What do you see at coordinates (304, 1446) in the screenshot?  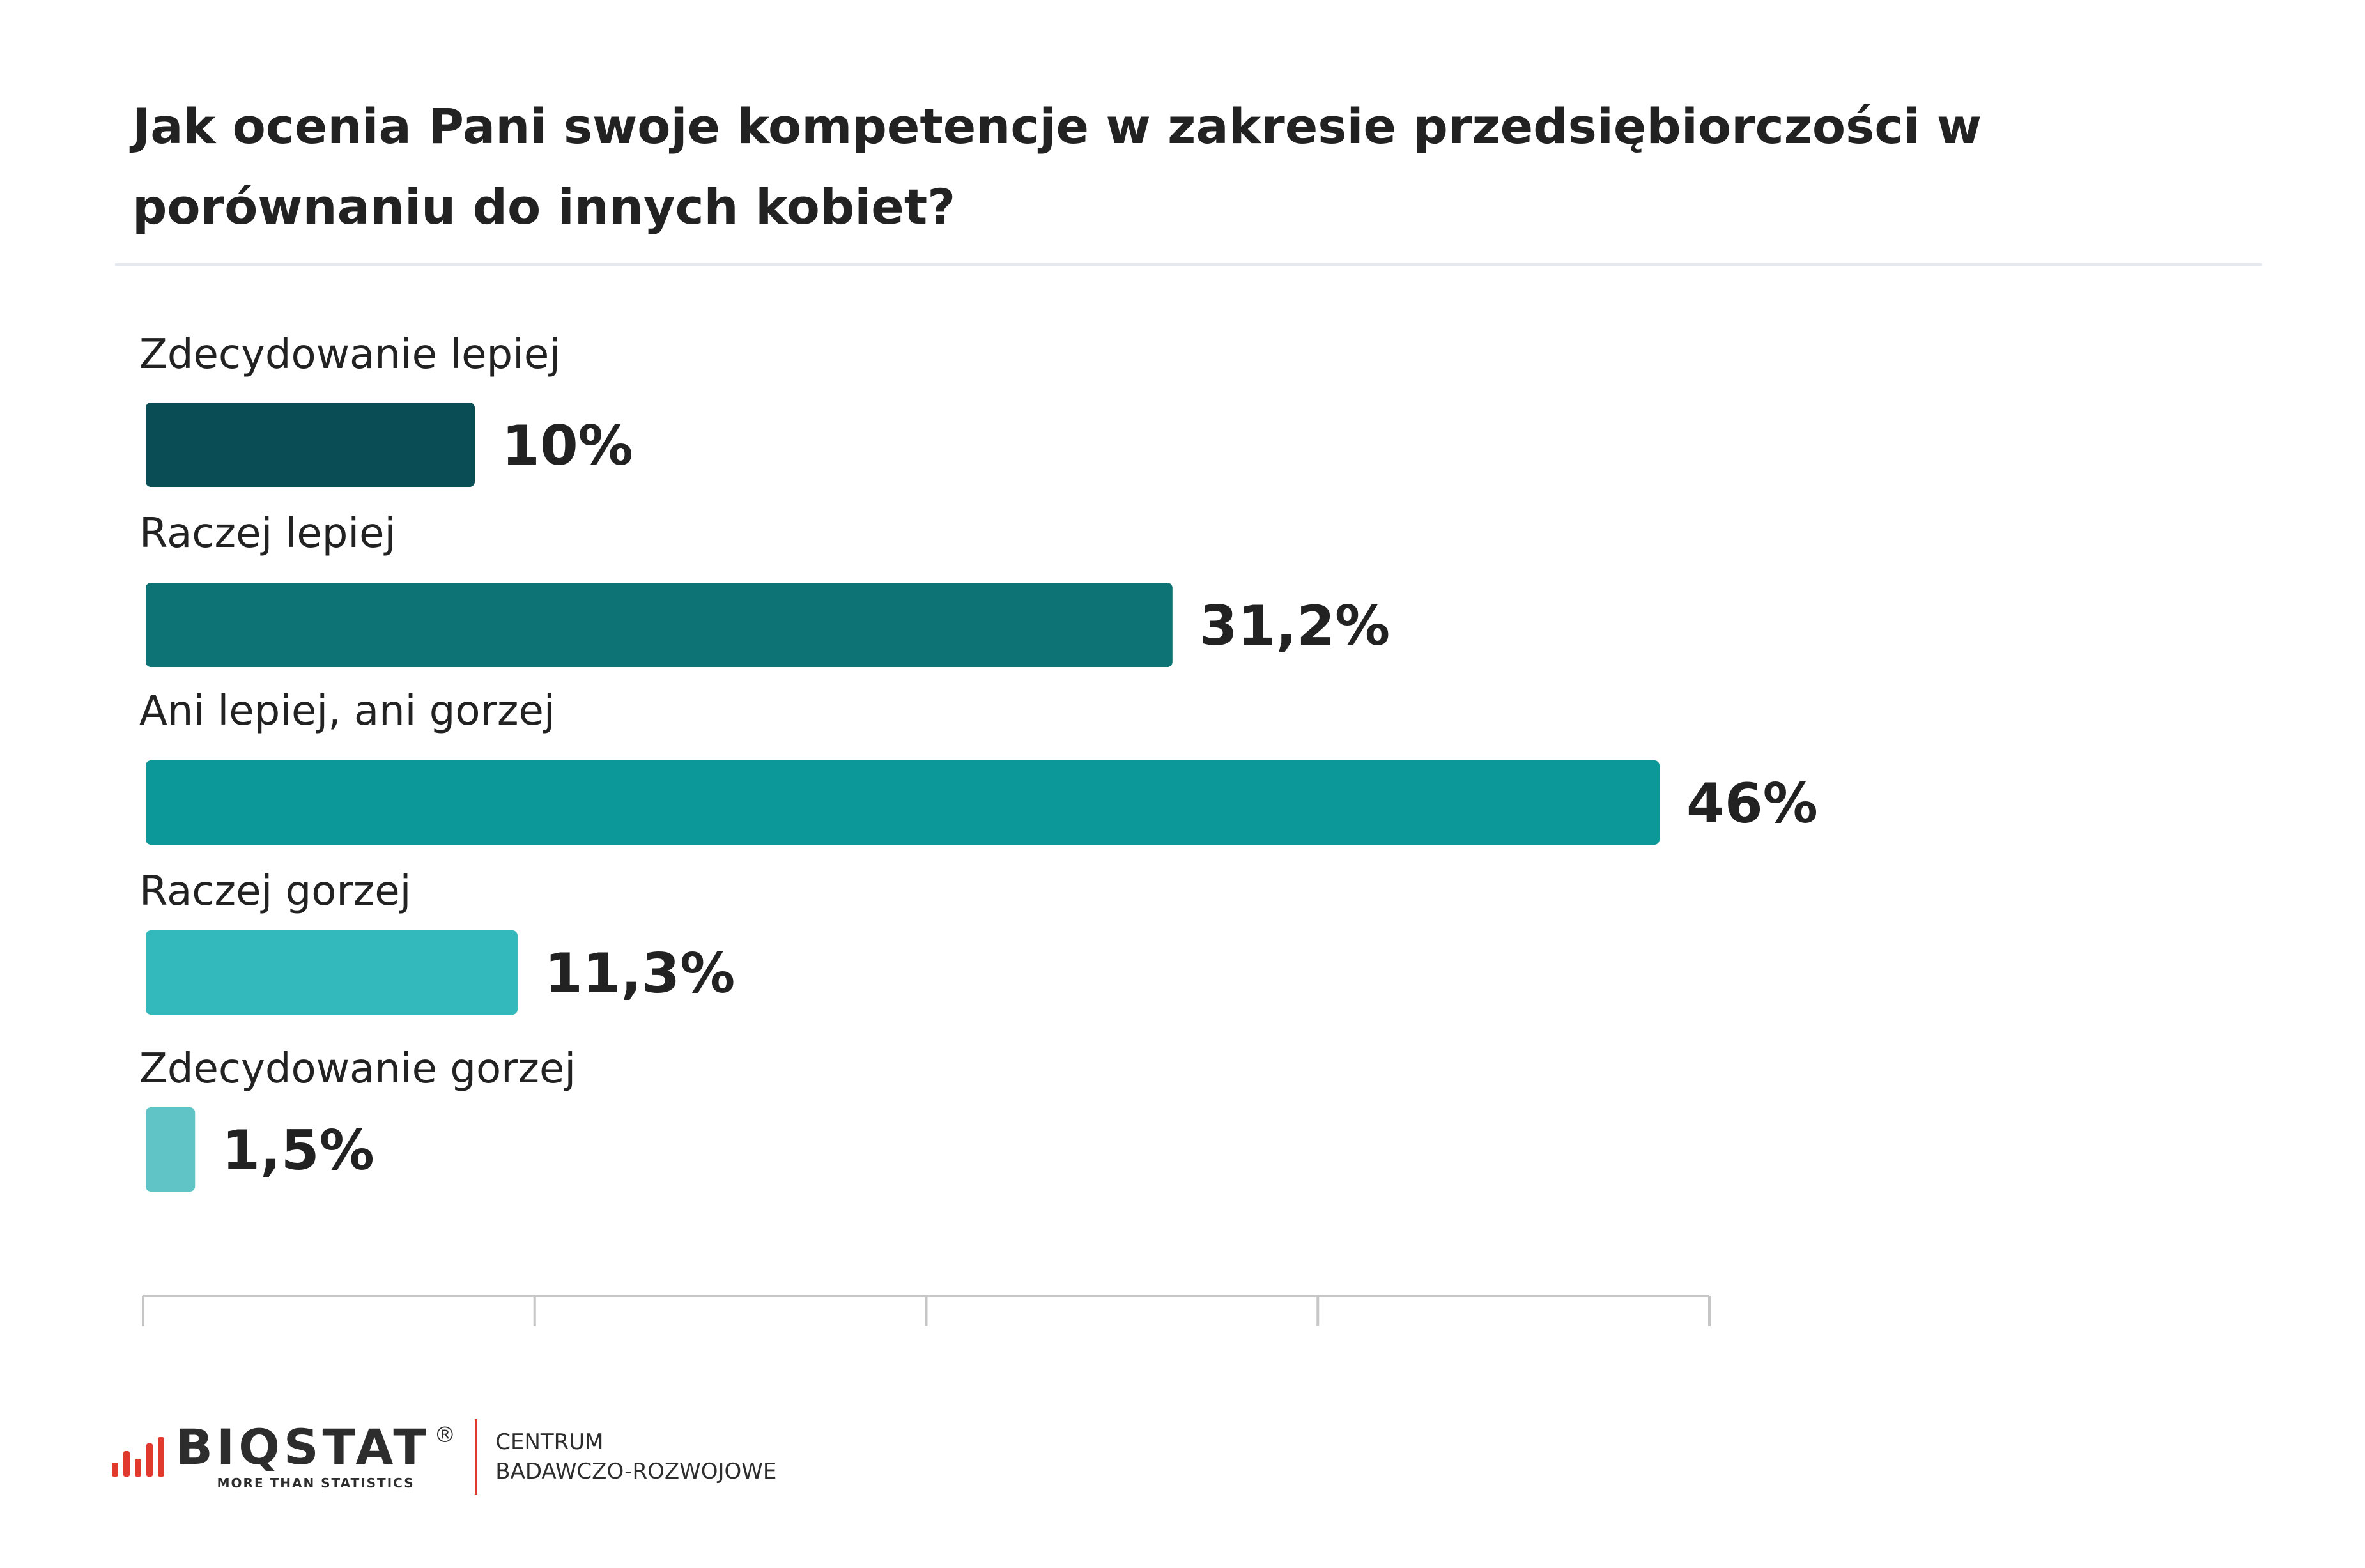 I see `brand-name: BIQSTAT` at bounding box center [304, 1446].